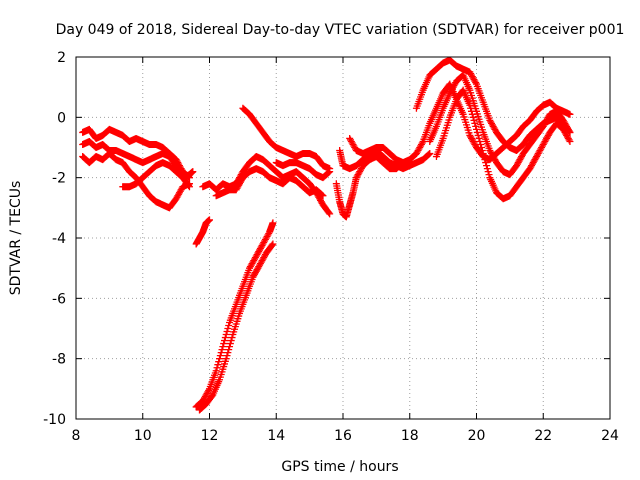 Image resolution: width=640 pixels, height=480 pixels. I want to click on x-axis-label: GPS time / hours, so click(339, 467).